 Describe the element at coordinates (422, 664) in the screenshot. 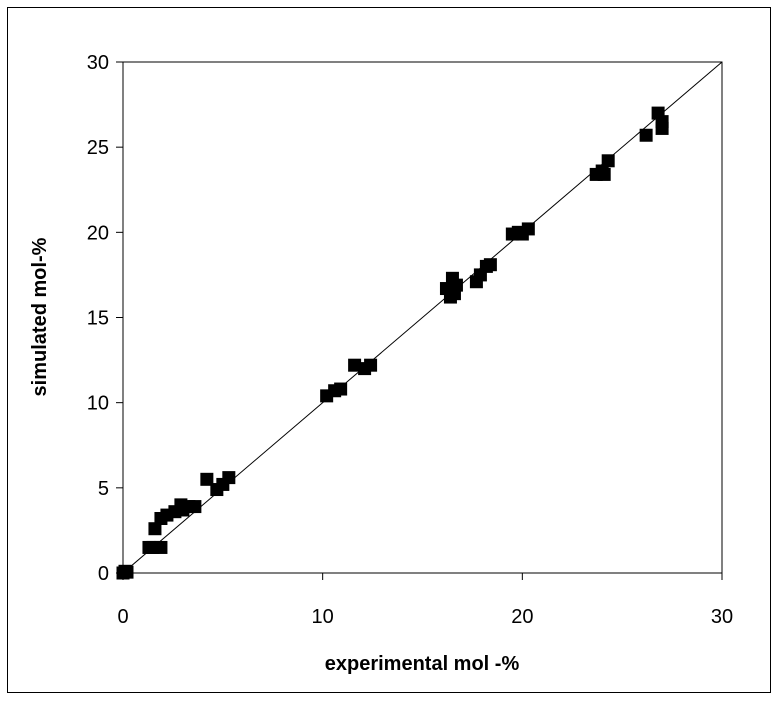

I see `x-axis-title: experimental mol -%` at that location.